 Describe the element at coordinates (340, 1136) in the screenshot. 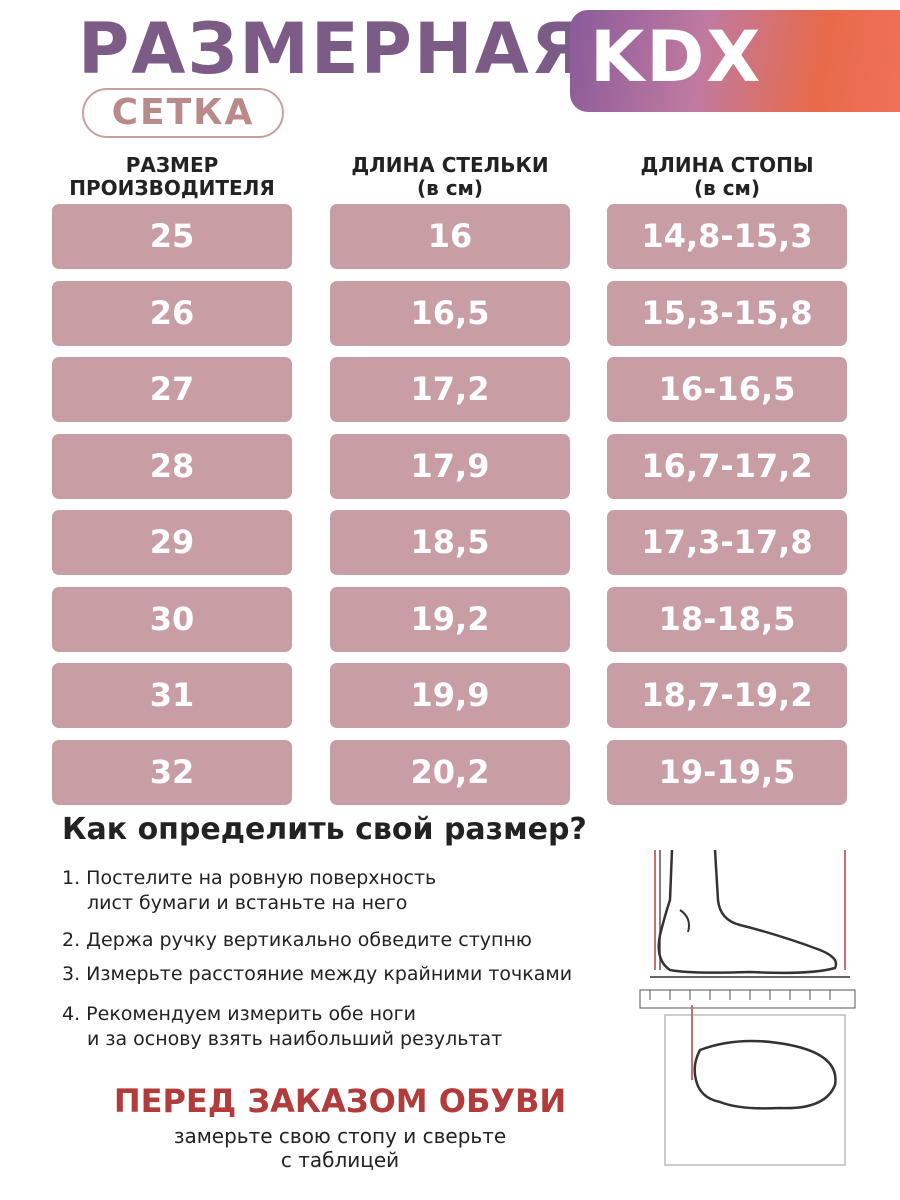

I see `note-line: замерьте свою стопу и сверьте` at that location.